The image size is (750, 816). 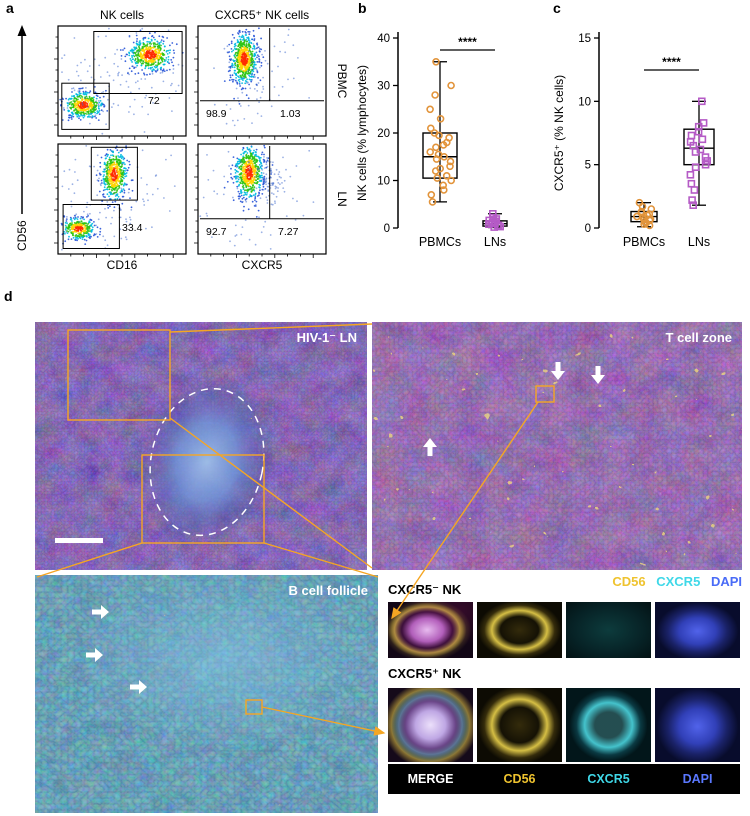 I want to click on gate-nk, so click(x=138, y=62).